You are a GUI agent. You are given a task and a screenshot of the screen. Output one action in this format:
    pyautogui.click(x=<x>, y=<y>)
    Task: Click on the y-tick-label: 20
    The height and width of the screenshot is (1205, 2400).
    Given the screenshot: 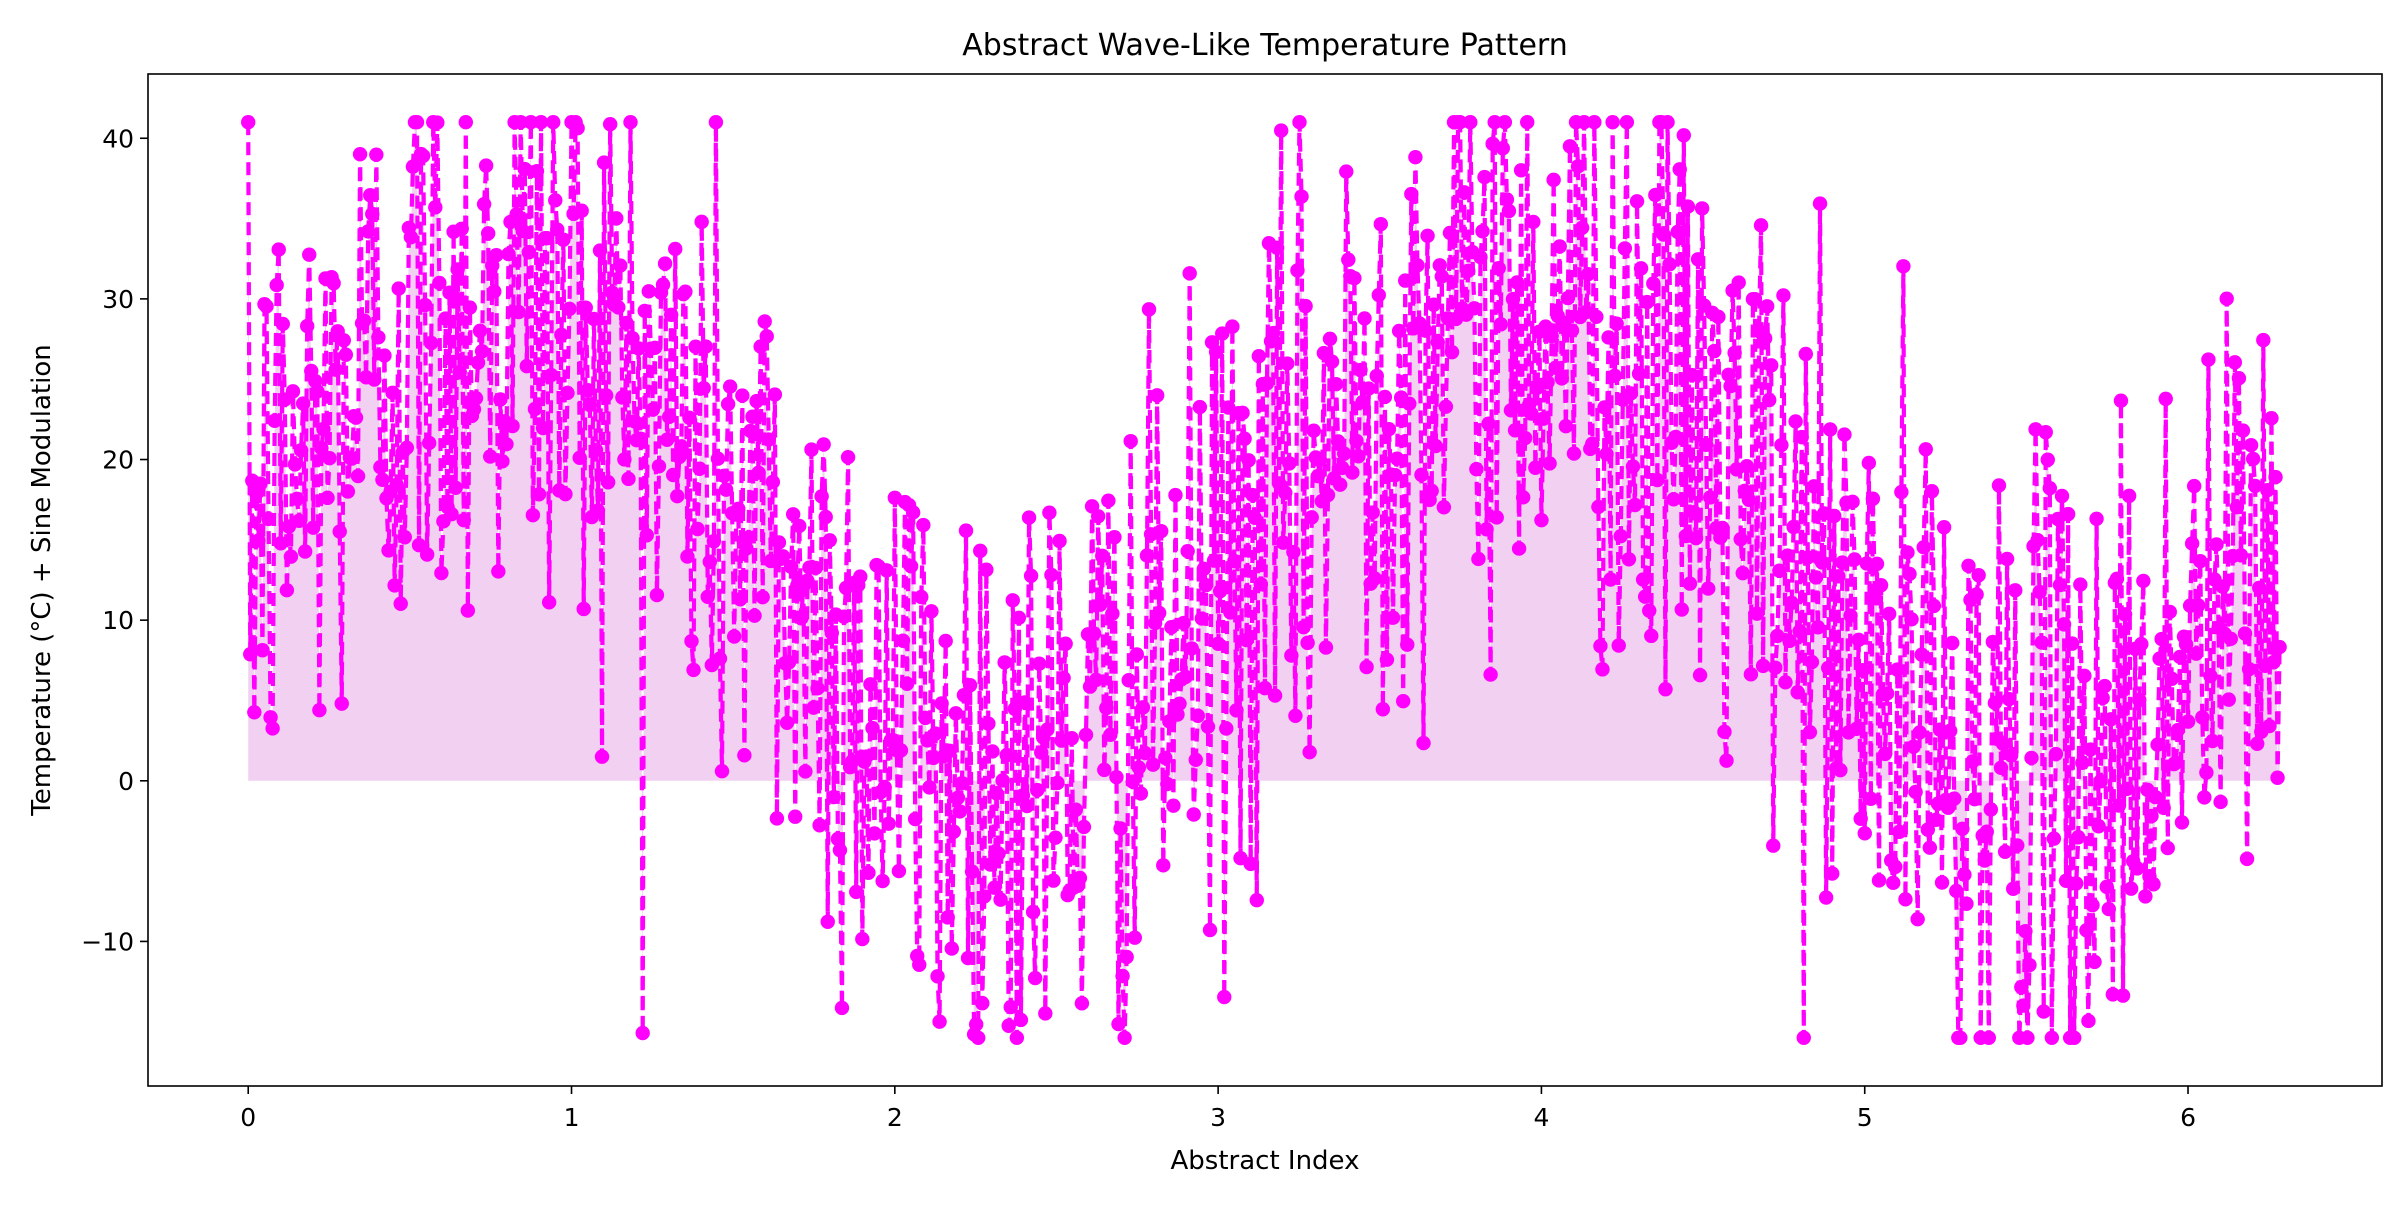 What is the action you would take?
    pyautogui.click(x=118, y=460)
    